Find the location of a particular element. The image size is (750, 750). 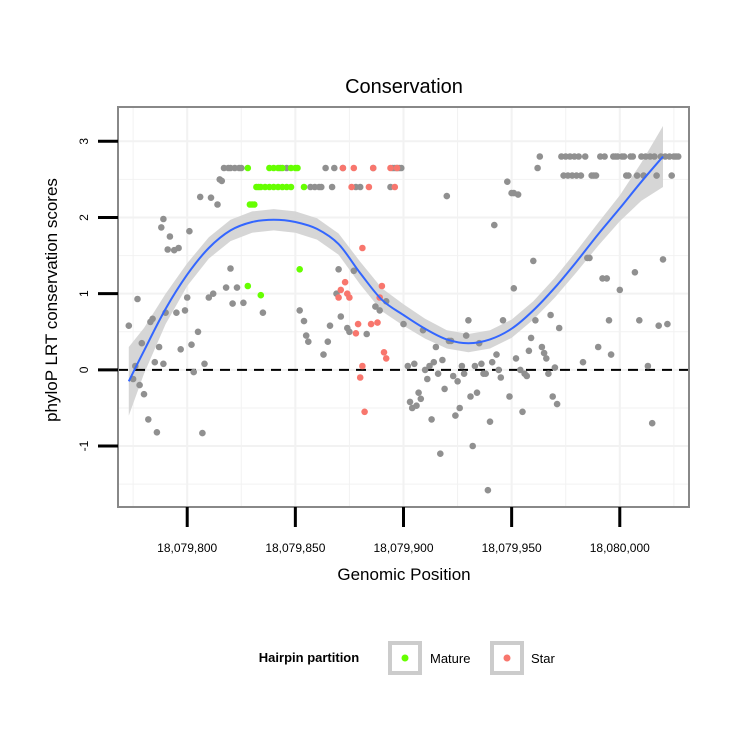

x-tick-label: 18,079,950 is located at coordinates (512, 548).